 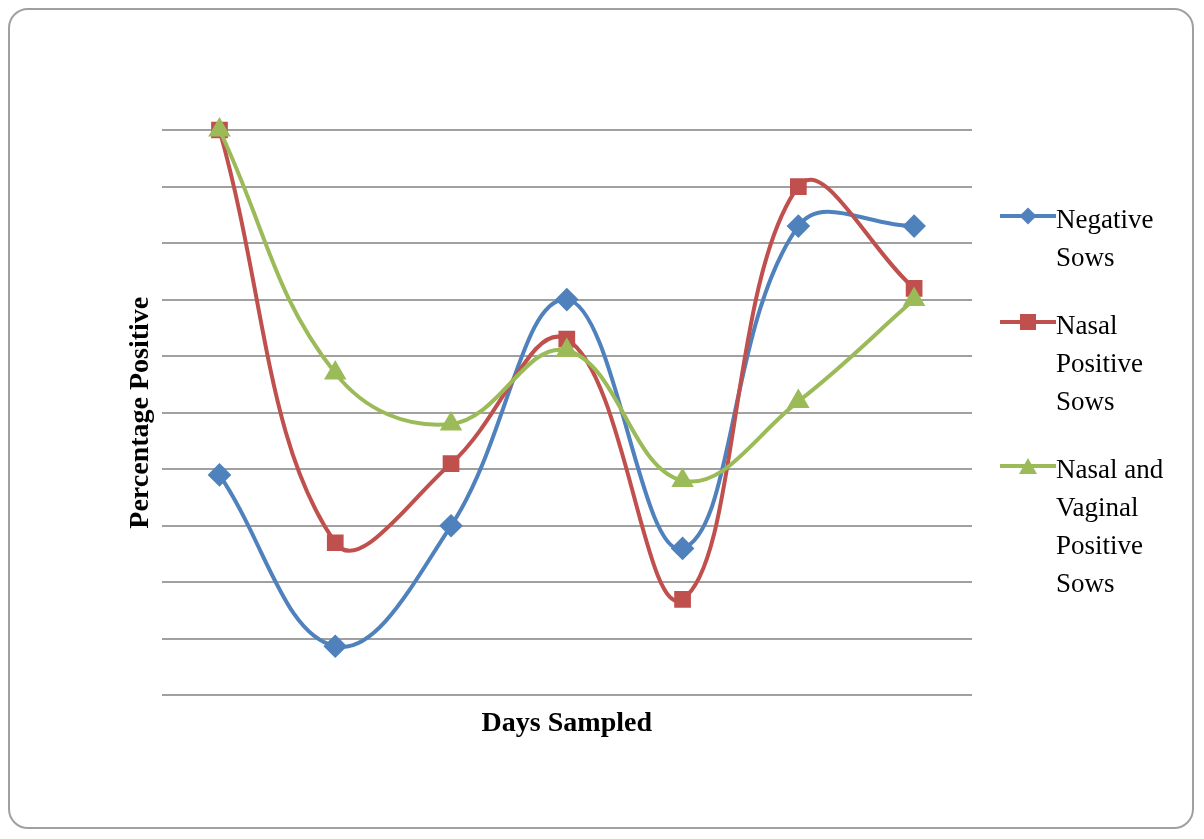 What do you see at coordinates (139, 412) in the screenshot?
I see `y-axis-title: Percentage Positive` at bounding box center [139, 412].